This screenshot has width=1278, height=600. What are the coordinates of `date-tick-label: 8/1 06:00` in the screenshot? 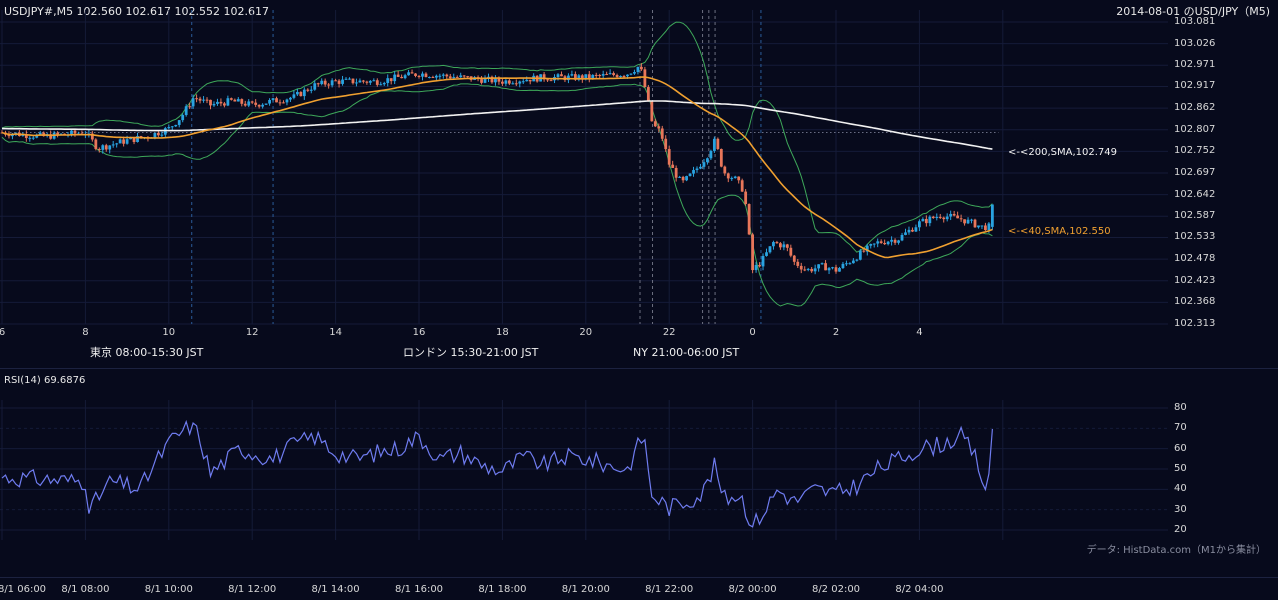 It's located at (23, 589).